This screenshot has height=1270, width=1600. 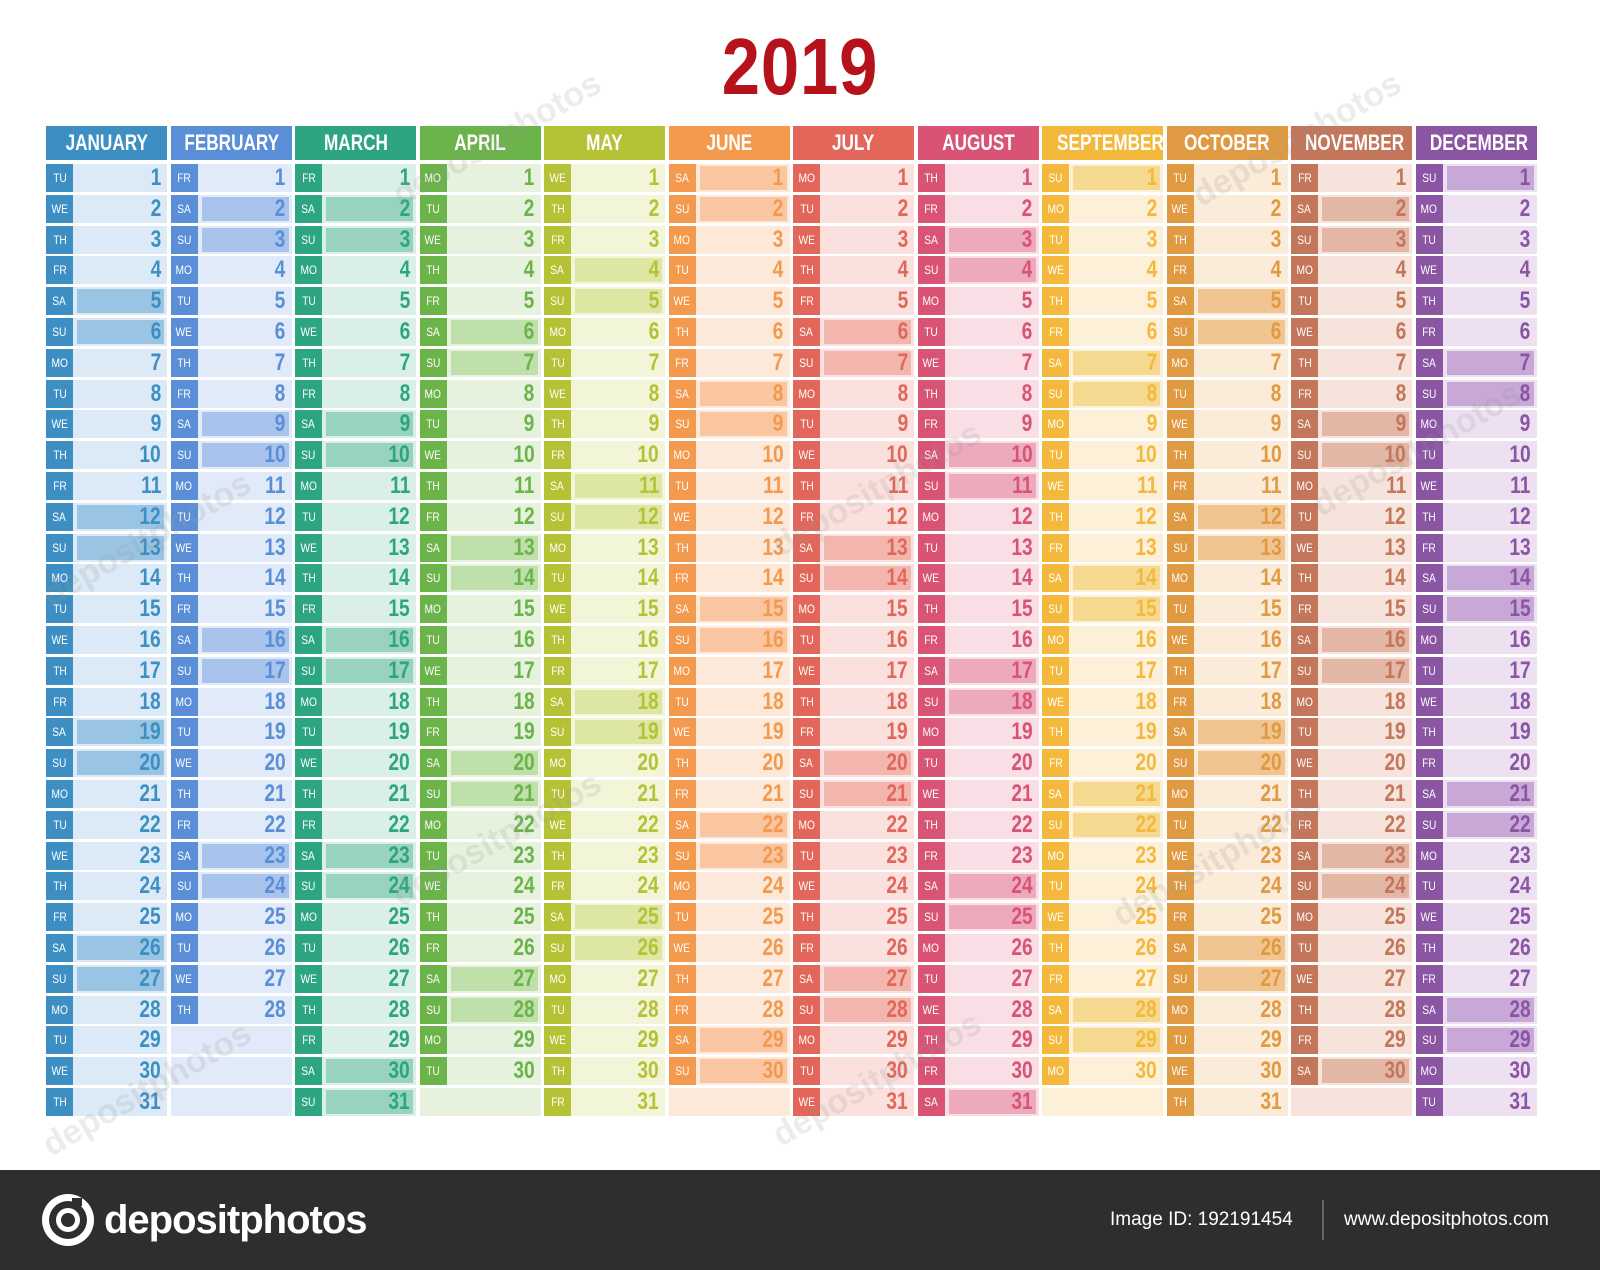 What do you see at coordinates (399, 947) in the screenshot?
I see `day-number: 26` at bounding box center [399, 947].